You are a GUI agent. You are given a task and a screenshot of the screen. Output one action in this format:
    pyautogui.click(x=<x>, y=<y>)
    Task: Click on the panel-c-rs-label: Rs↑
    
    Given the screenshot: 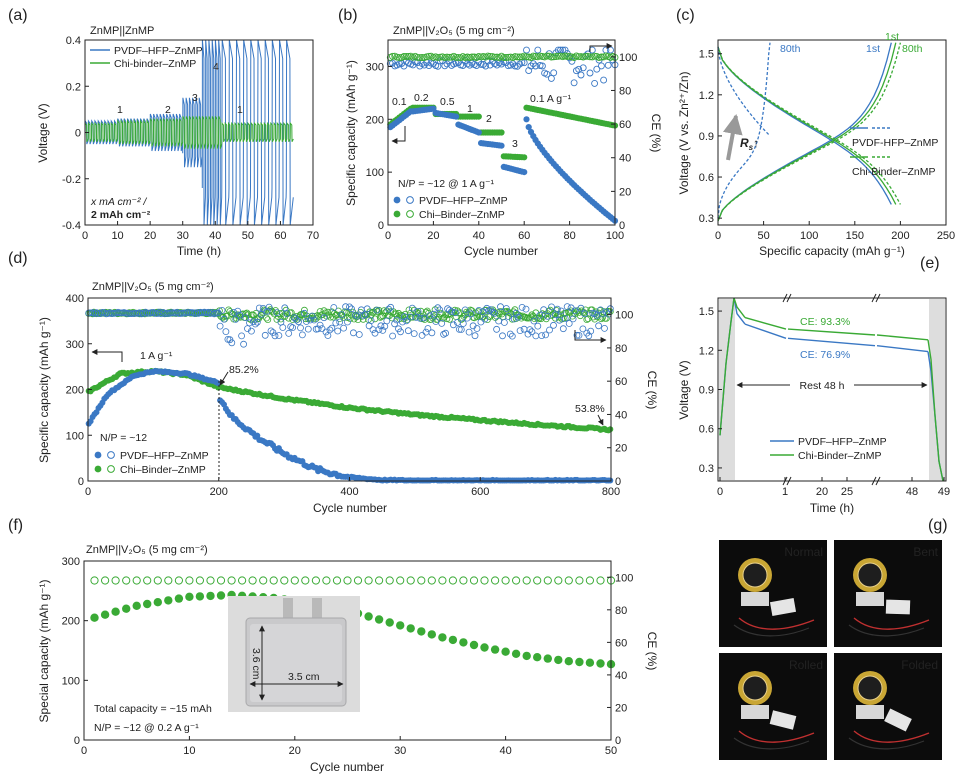 What is the action you would take?
    pyautogui.click(x=749, y=144)
    